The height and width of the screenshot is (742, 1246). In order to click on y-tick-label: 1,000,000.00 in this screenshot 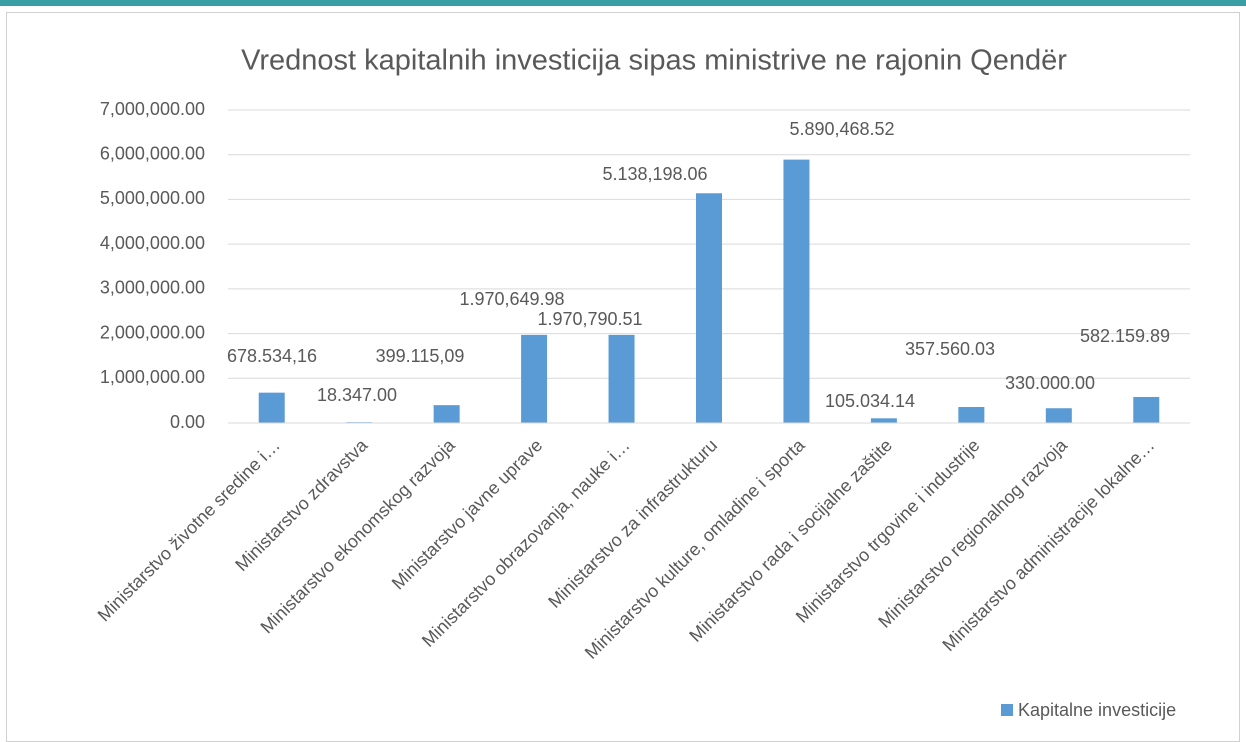, I will do `click(152, 377)`.